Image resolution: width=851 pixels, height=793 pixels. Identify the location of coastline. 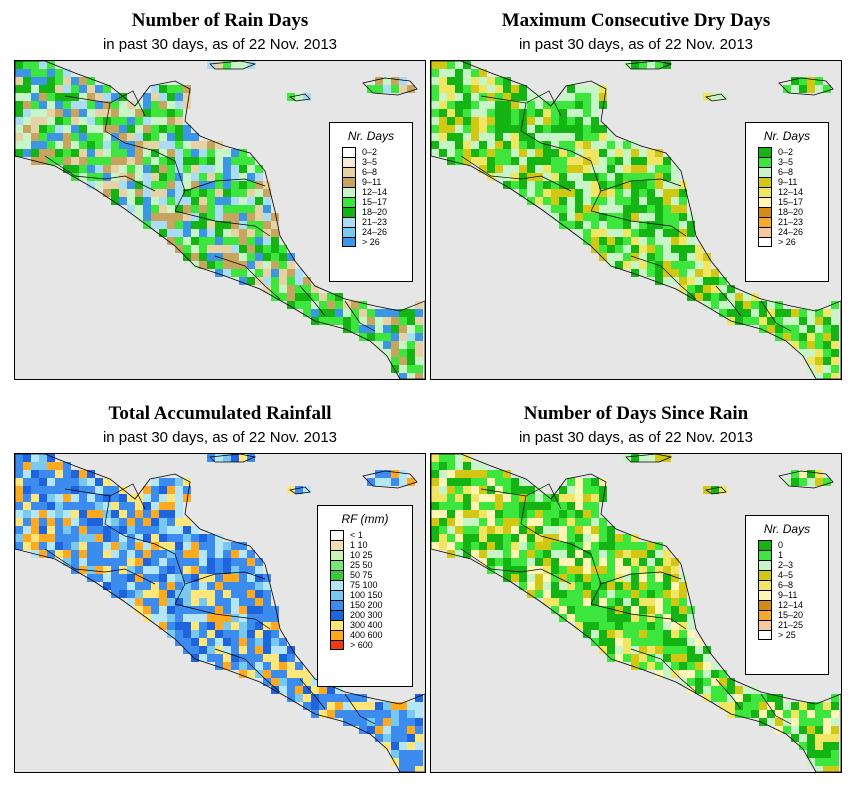
(715, 97).